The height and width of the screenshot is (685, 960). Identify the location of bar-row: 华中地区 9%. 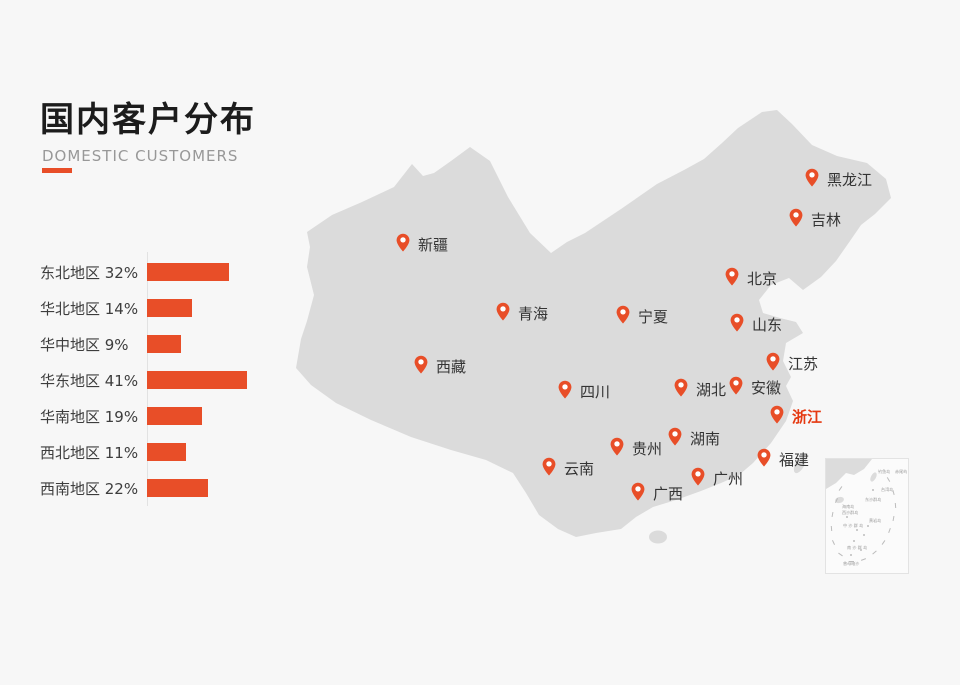
(165, 344).